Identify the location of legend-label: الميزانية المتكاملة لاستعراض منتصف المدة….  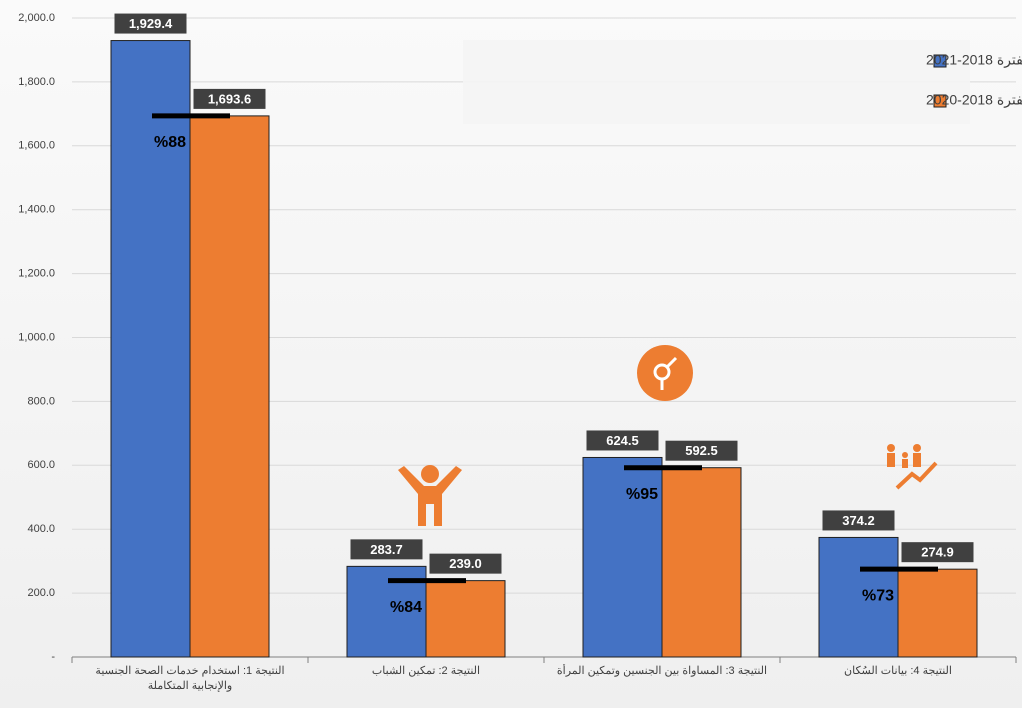
(974, 60).